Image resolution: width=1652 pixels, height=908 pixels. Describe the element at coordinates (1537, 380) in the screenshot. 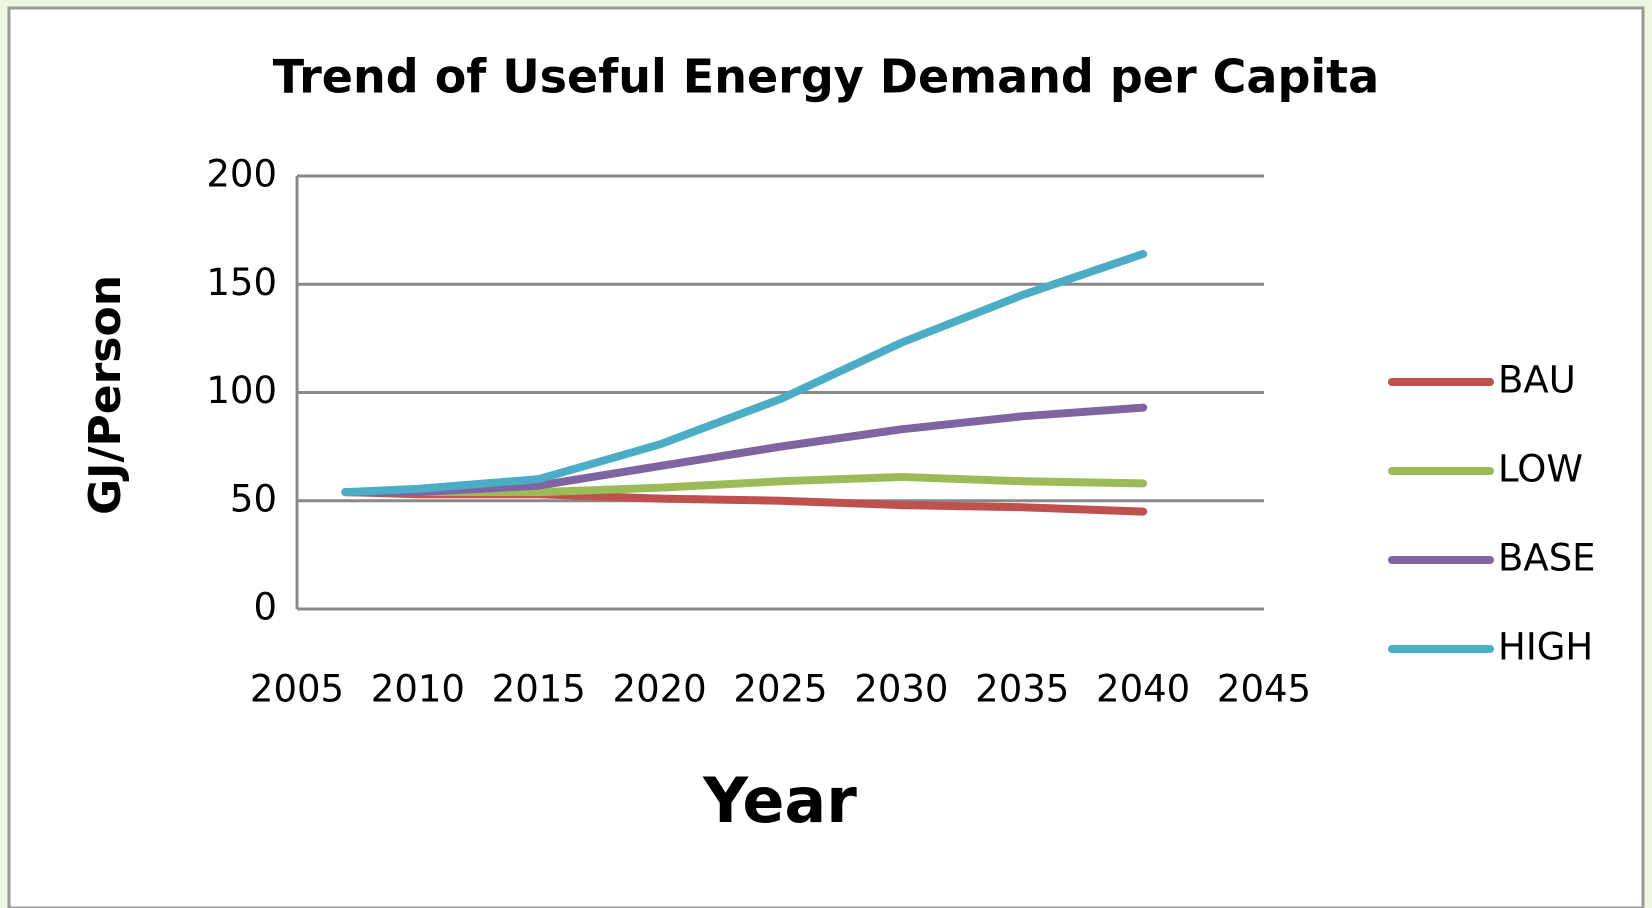

I see `legend-label: BAU` at that location.